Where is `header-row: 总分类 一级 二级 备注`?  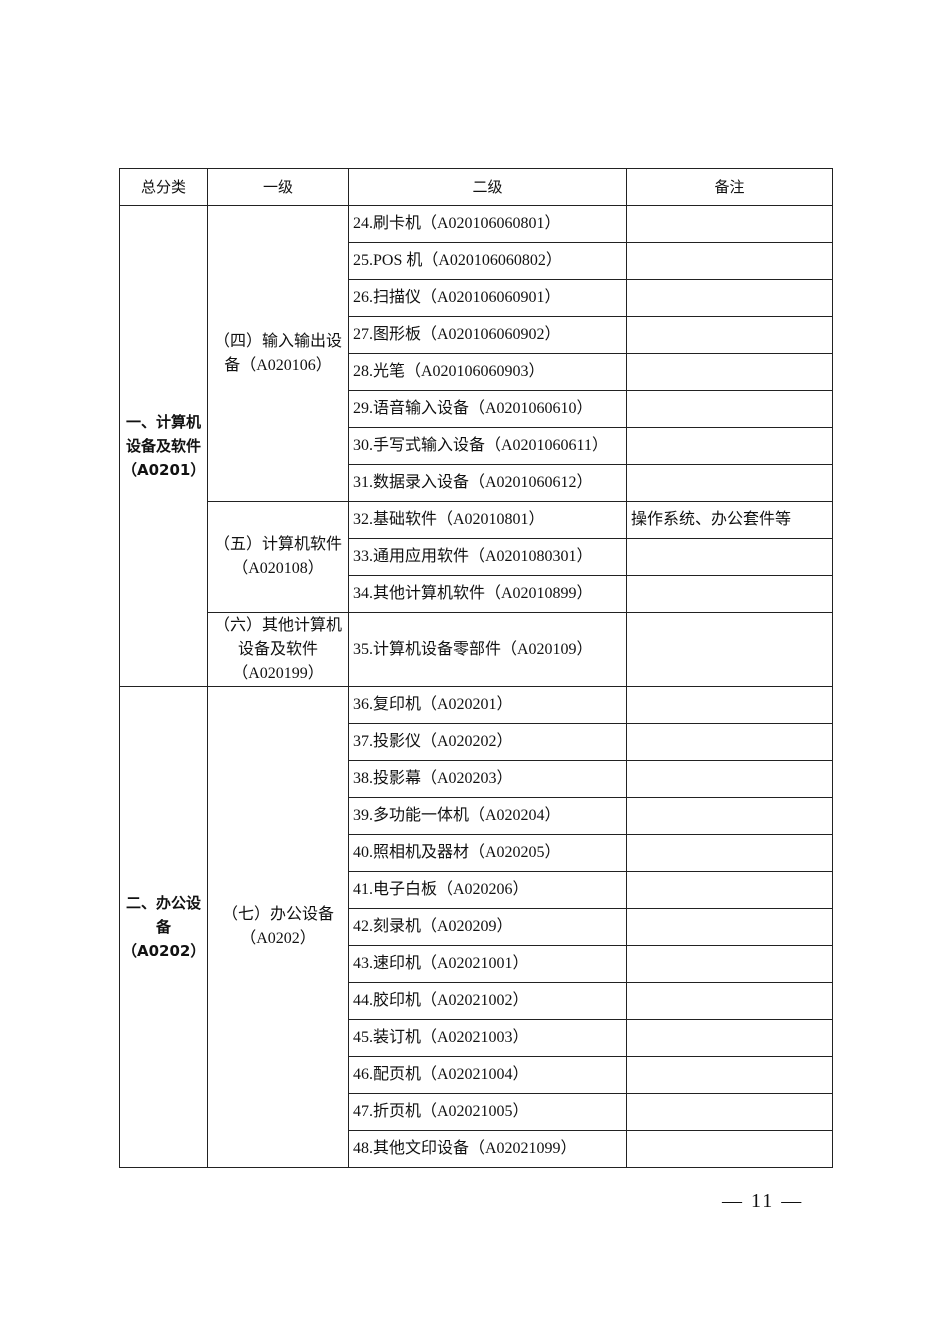 header-row: 总分类 一级 二级 备注 is located at coordinates (476, 187).